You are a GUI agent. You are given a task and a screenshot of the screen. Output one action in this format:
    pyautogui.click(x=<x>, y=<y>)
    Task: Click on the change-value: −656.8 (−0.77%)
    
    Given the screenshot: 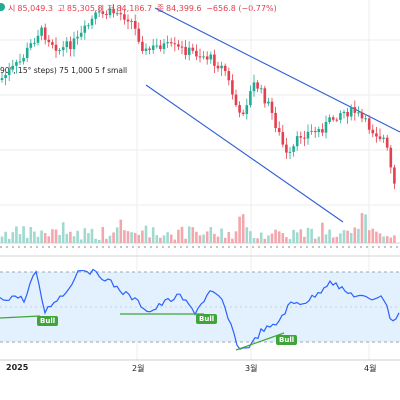 What is the action you would take?
    pyautogui.click(x=241, y=8)
    